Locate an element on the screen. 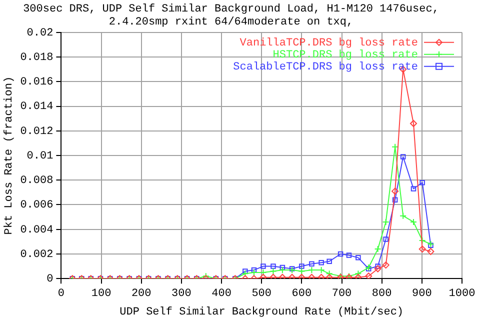  legend-label: HSTCP.DRS bg loss rate is located at coordinates (345, 55).